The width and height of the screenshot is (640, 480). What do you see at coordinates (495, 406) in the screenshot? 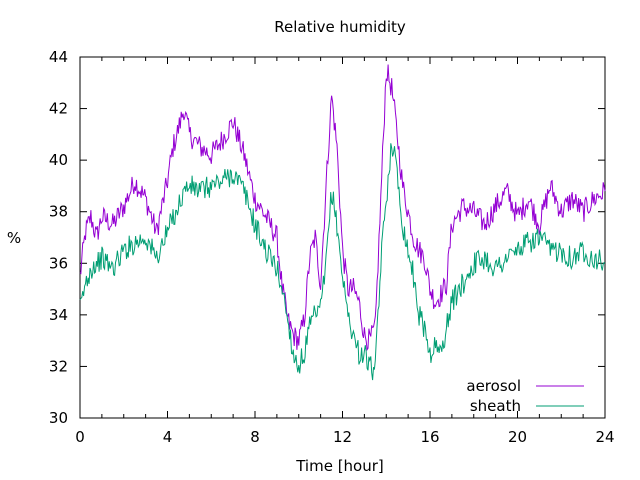
I see `legend-label-sheath: sheath` at bounding box center [495, 406].